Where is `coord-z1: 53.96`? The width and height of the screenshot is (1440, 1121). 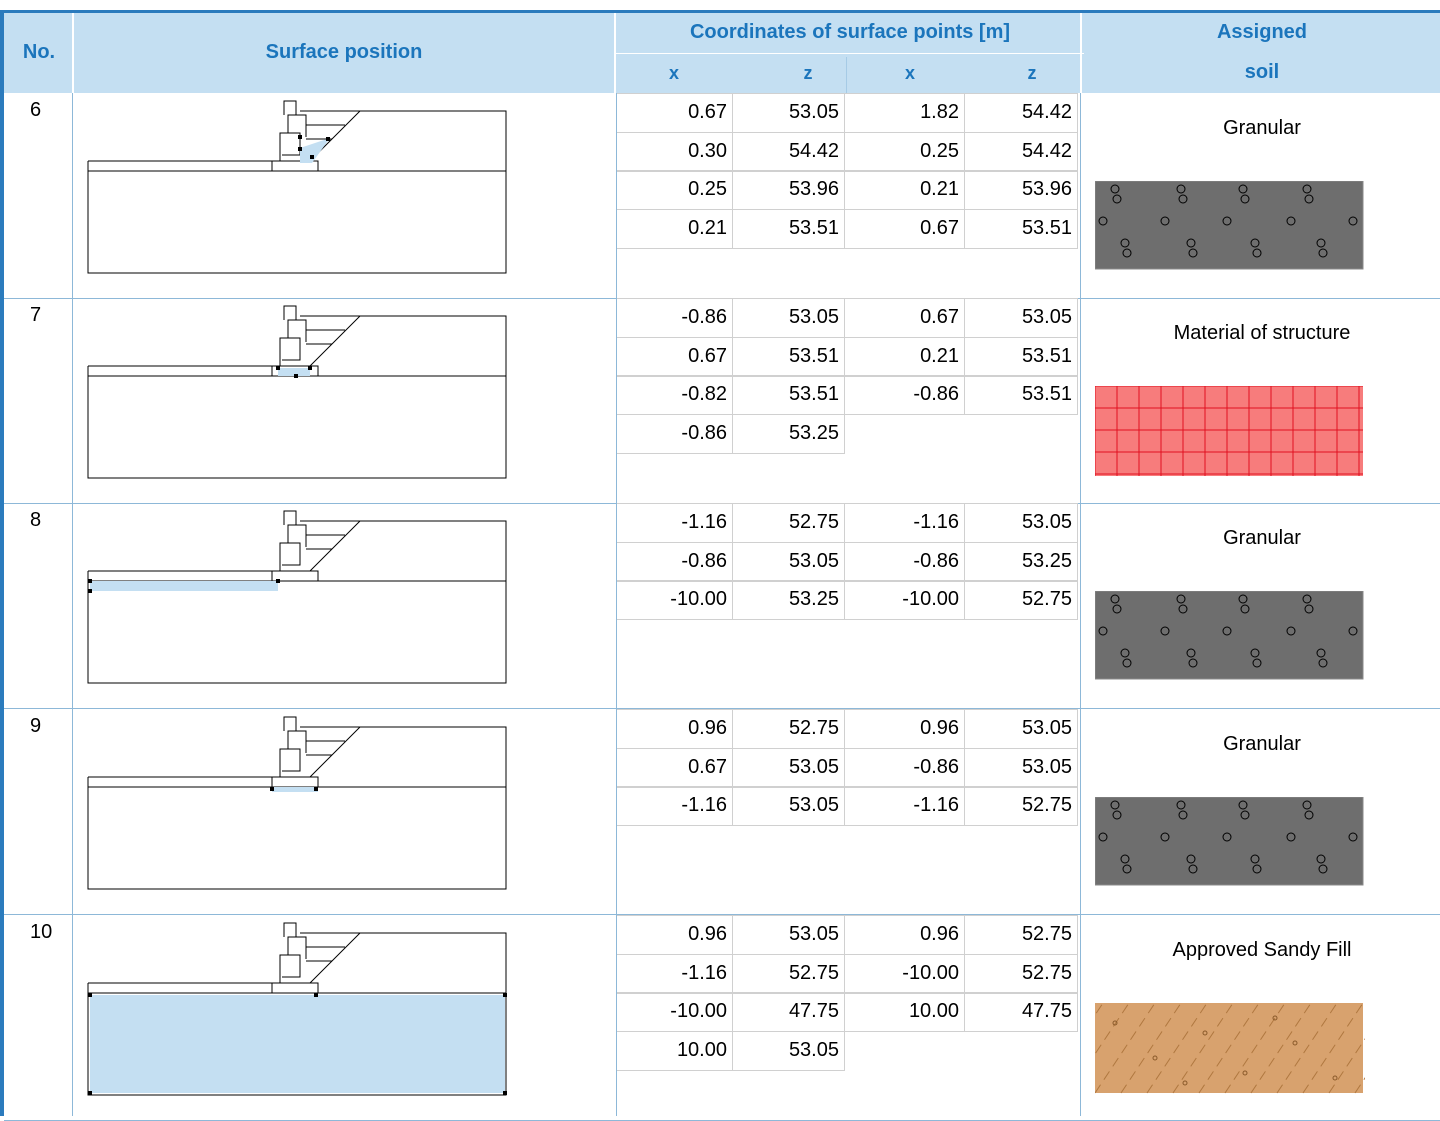 coord-z1: 53.96 is located at coordinates (813, 189).